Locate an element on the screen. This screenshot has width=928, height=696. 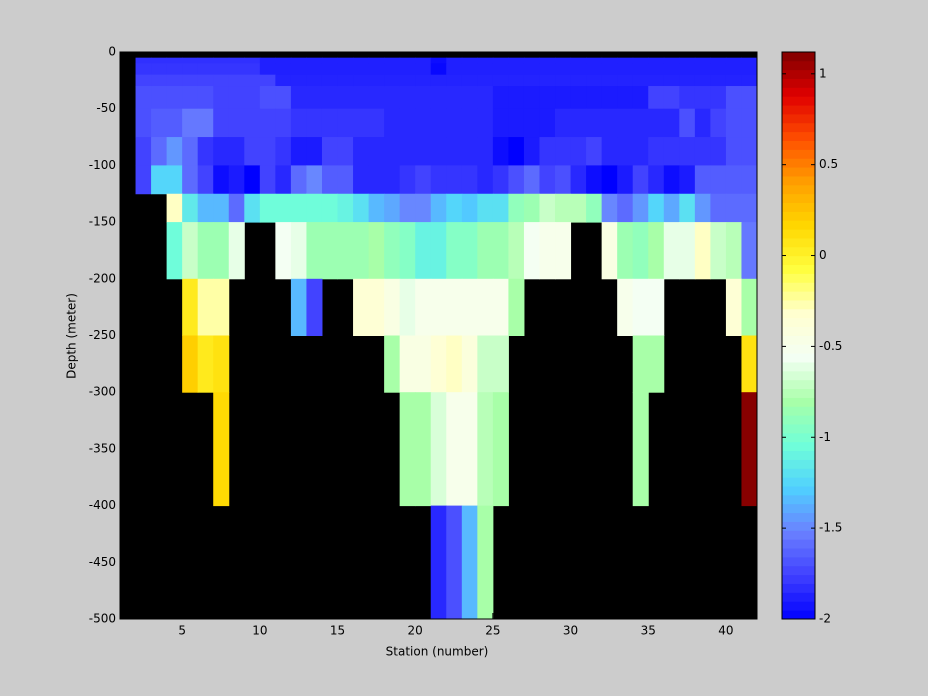
y-tick-label: -150 is located at coordinates (102, 222).